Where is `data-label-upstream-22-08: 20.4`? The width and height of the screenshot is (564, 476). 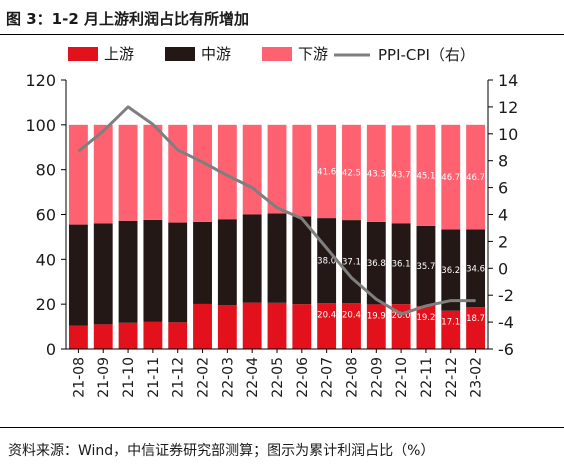 data-label-upstream-22-08: 20.4 is located at coordinates (351, 315).